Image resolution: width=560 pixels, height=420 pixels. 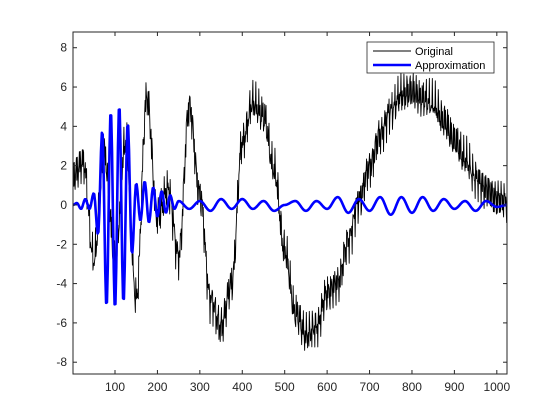 I want to click on x-tick-label: 1000, so click(x=496, y=387).